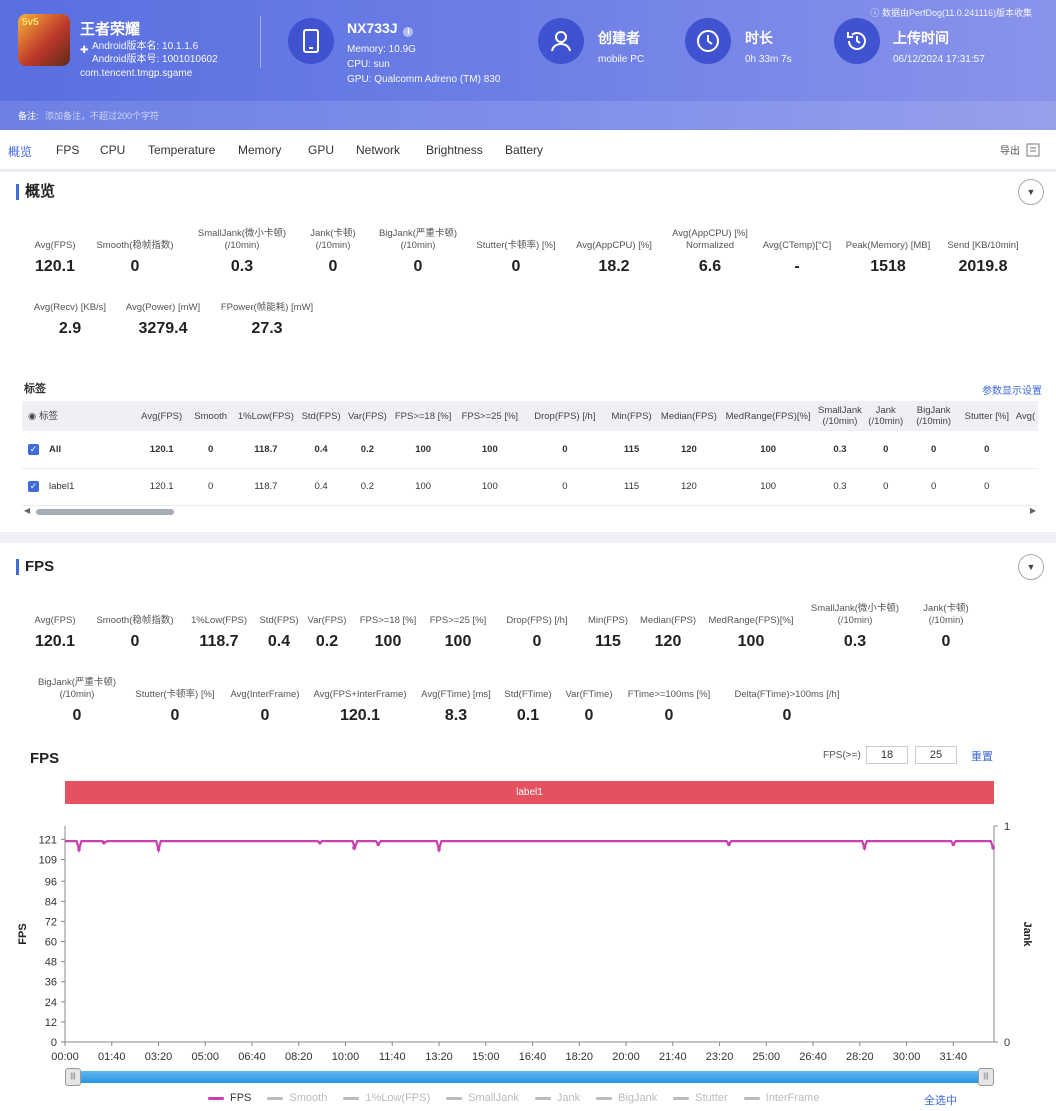 This screenshot has width=1056, height=1111. What do you see at coordinates (626, 1098) in the screenshot?
I see `legend-item: BigJank` at bounding box center [626, 1098].